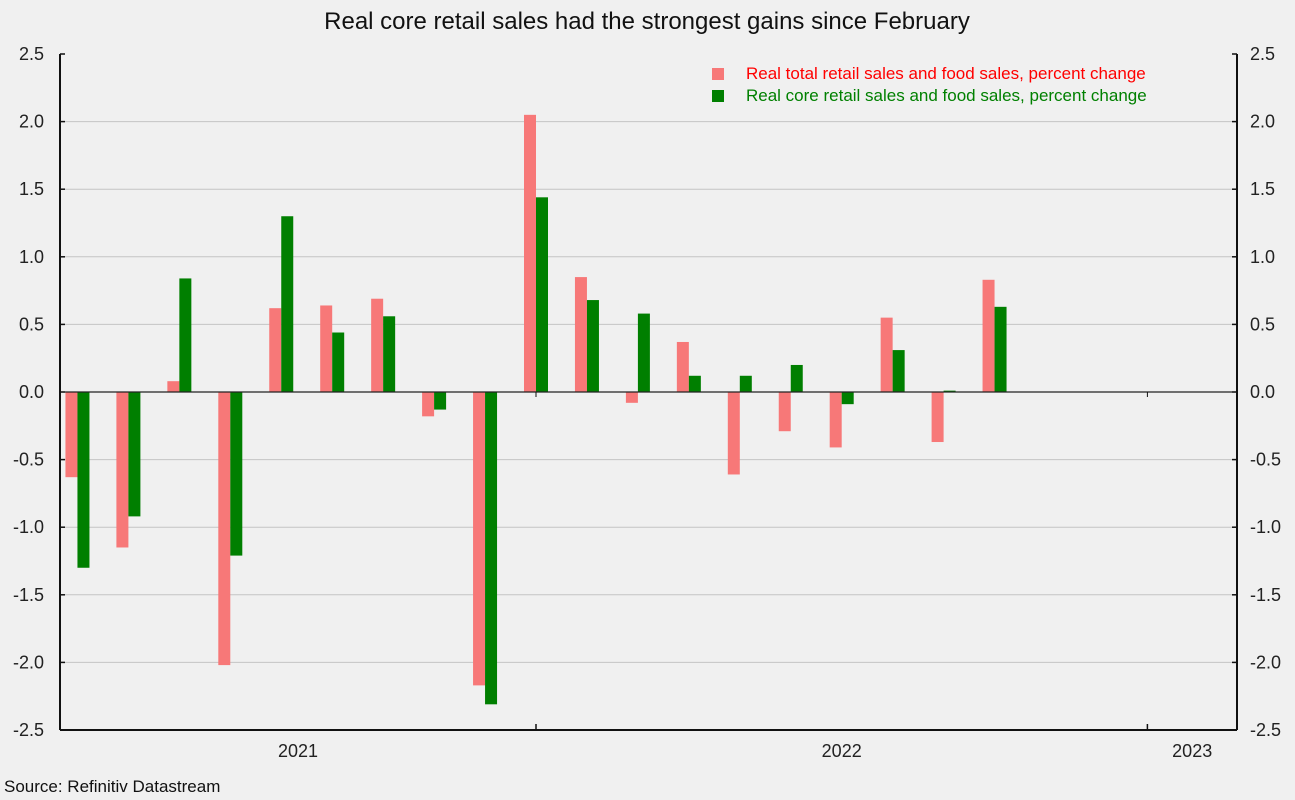 This screenshot has height=800, width=1295. What do you see at coordinates (1262, 122) in the screenshot?
I see `y-tick-label-right: 2.0` at bounding box center [1262, 122].